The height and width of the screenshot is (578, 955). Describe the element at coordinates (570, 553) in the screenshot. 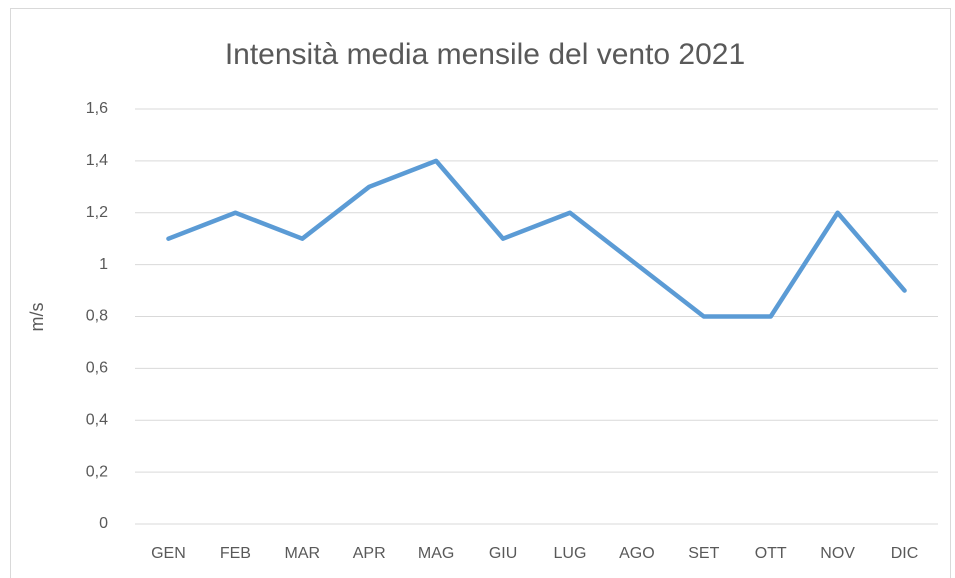

I see `x-tick-label: LUG` at that location.